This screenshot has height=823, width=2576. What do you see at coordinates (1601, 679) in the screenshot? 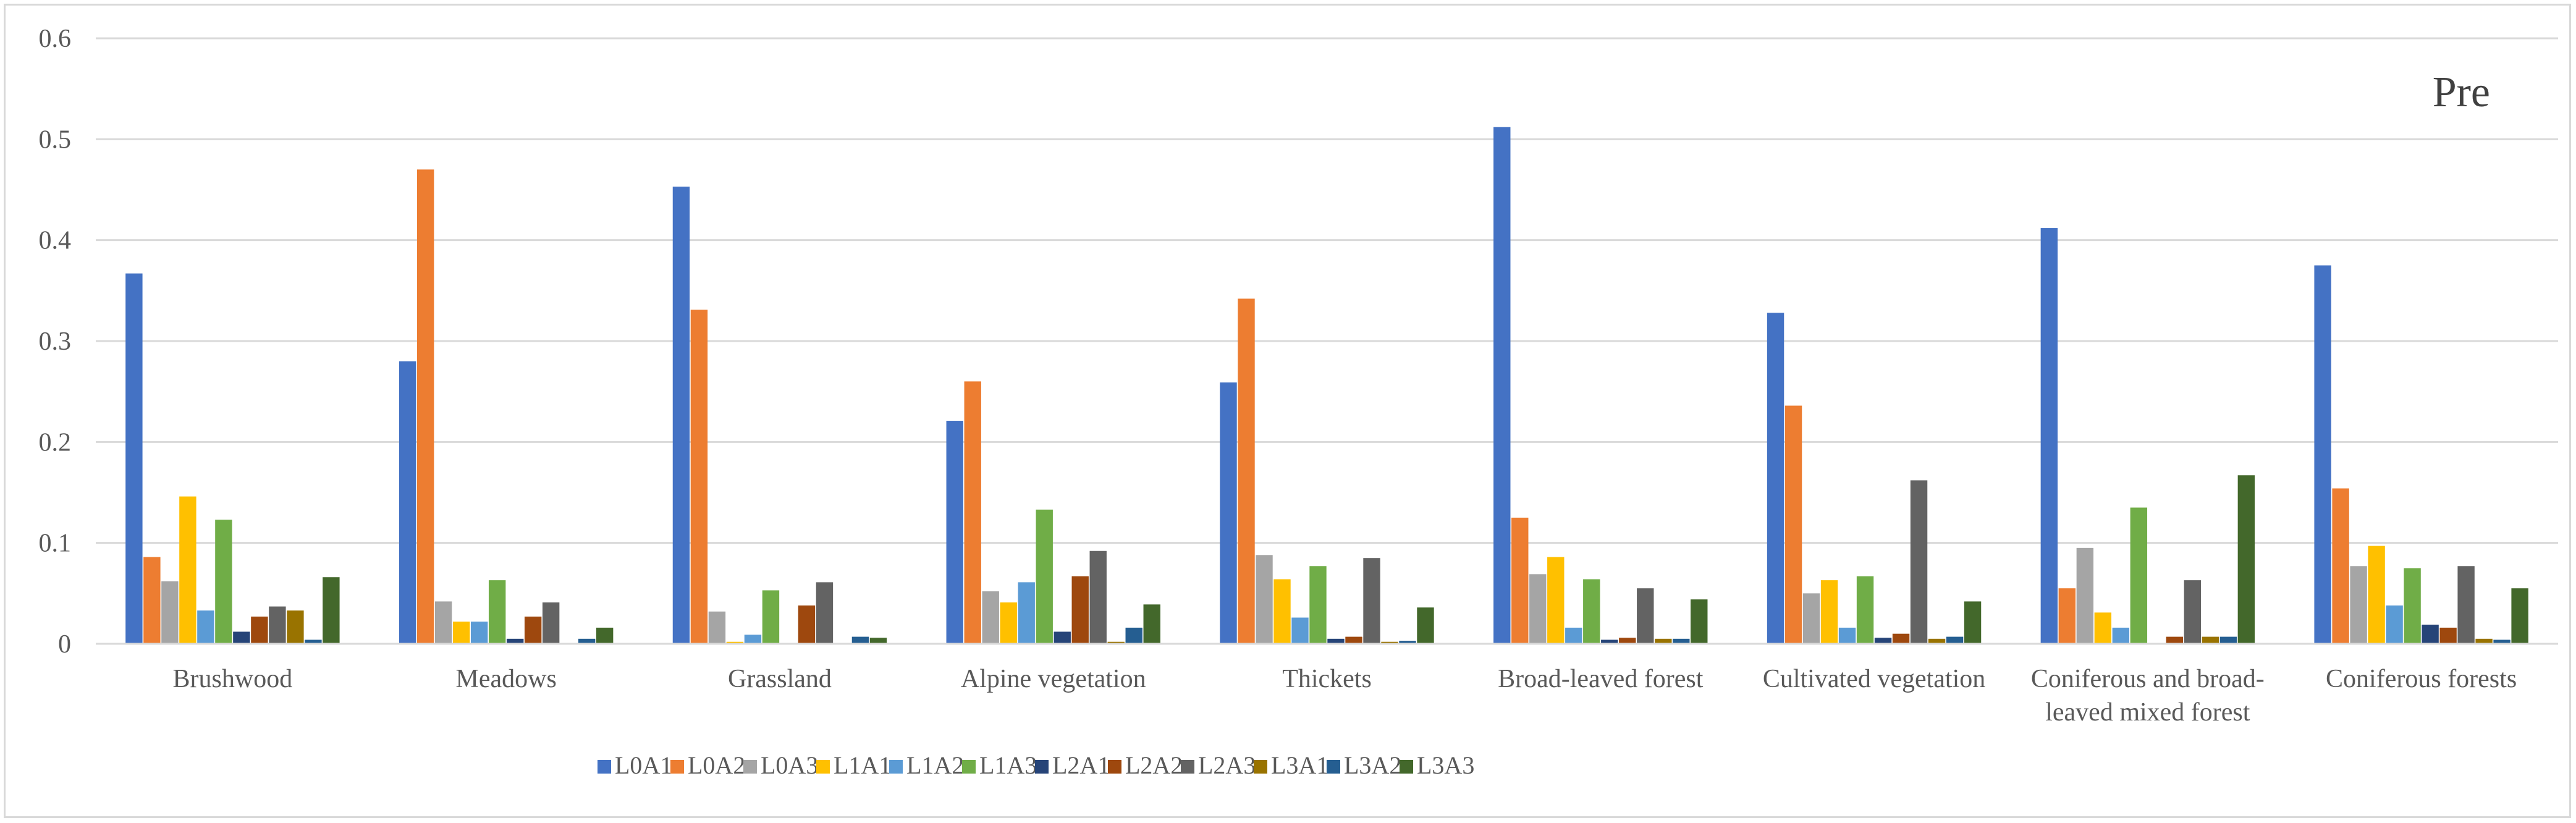
I see `x-tick-label: Broad-leaved forest` at bounding box center [1601, 679].